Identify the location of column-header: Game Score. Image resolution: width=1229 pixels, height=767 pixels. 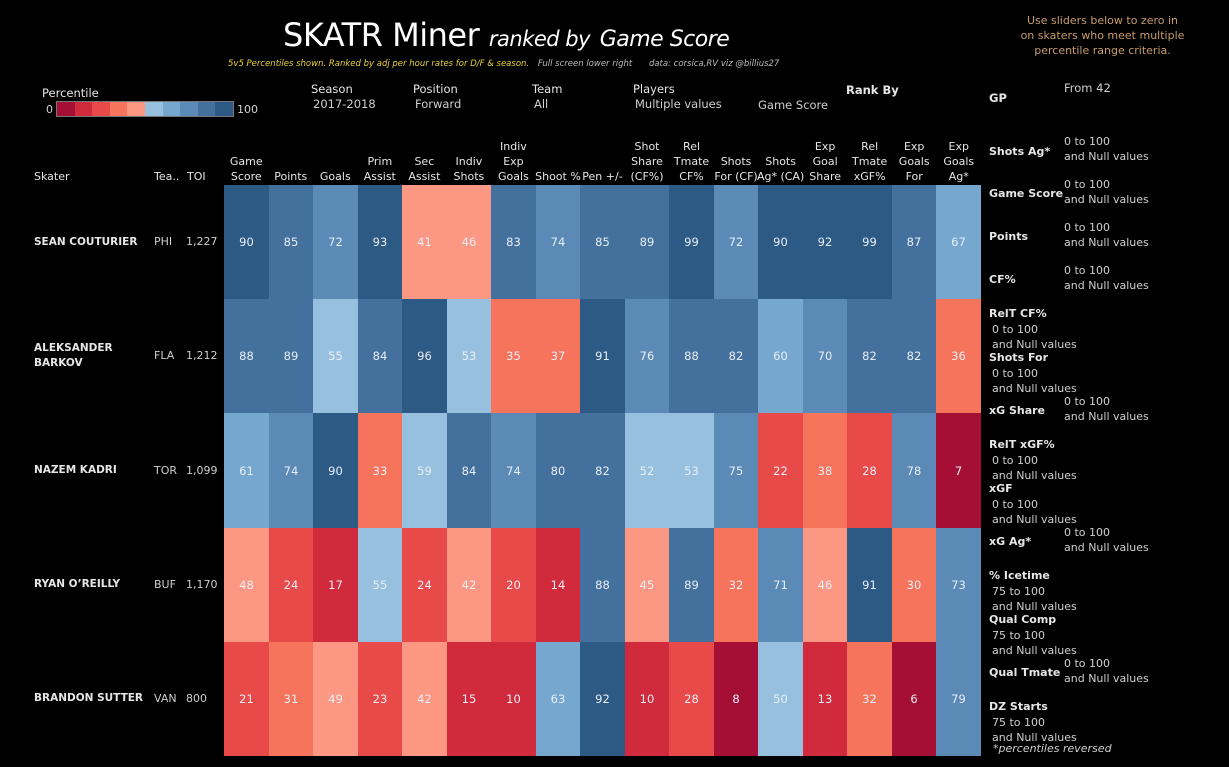
(246, 161).